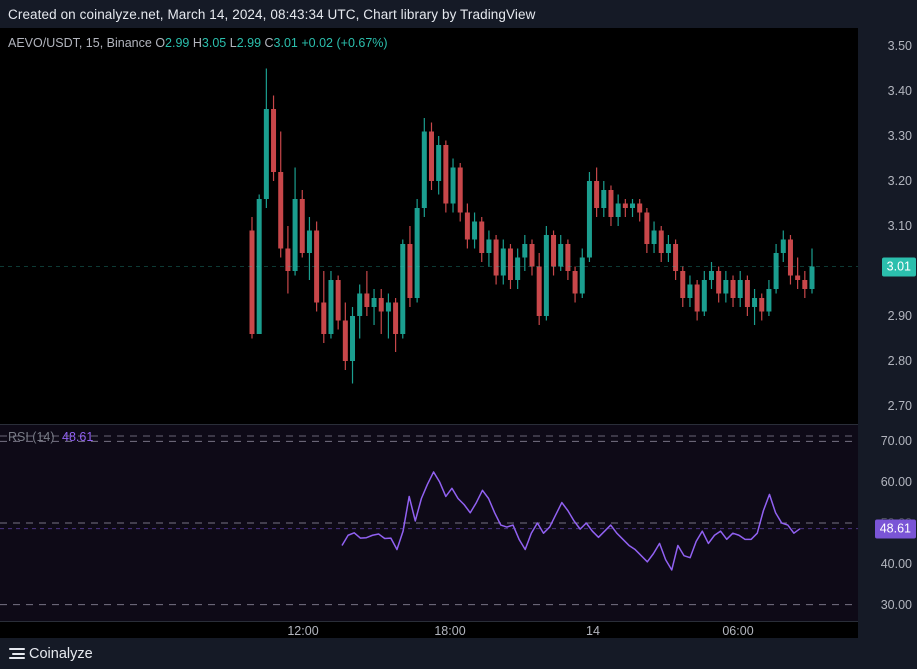  What do you see at coordinates (429, 424) in the screenshot?
I see `pane-divider` at bounding box center [429, 424].